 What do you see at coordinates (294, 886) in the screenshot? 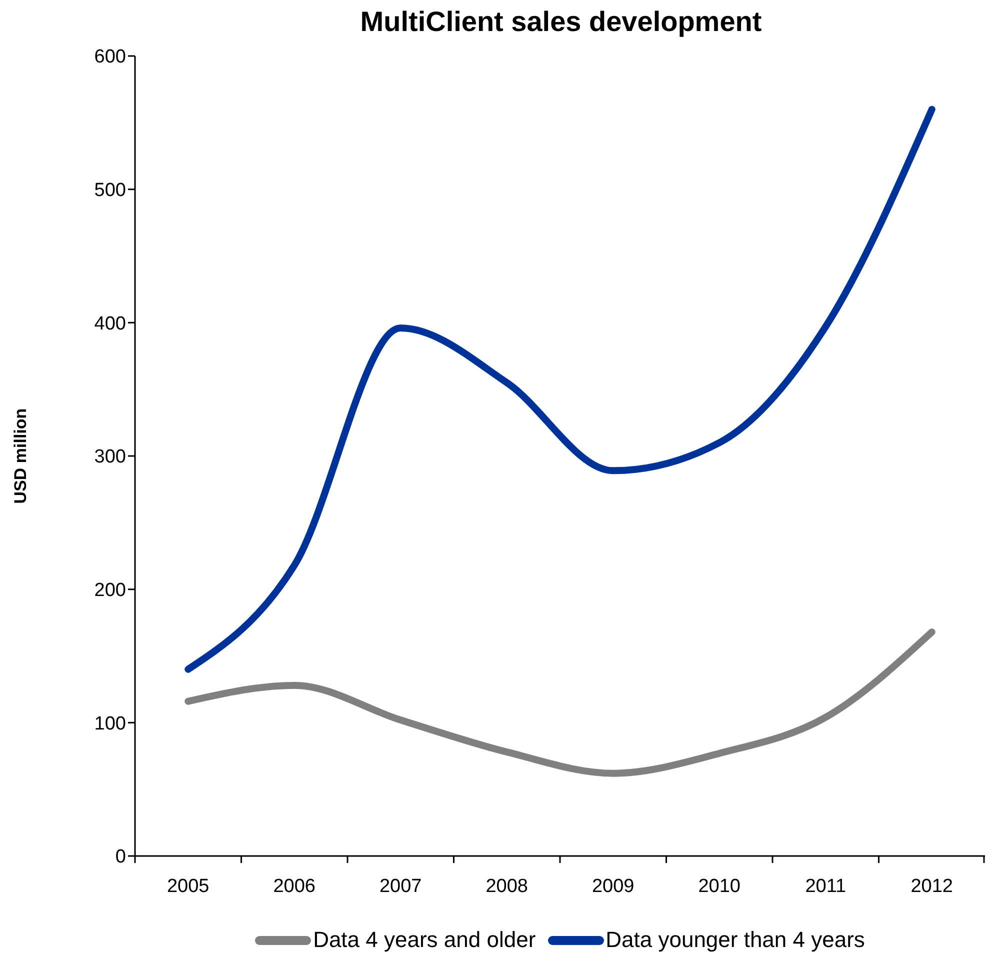
I see `x-tick-label: 2006` at bounding box center [294, 886].